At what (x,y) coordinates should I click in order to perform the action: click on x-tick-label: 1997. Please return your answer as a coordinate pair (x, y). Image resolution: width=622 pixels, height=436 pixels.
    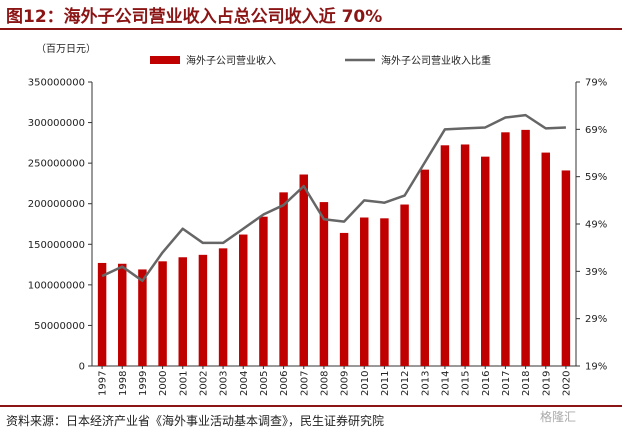
    Looking at the image, I should click on (103, 383).